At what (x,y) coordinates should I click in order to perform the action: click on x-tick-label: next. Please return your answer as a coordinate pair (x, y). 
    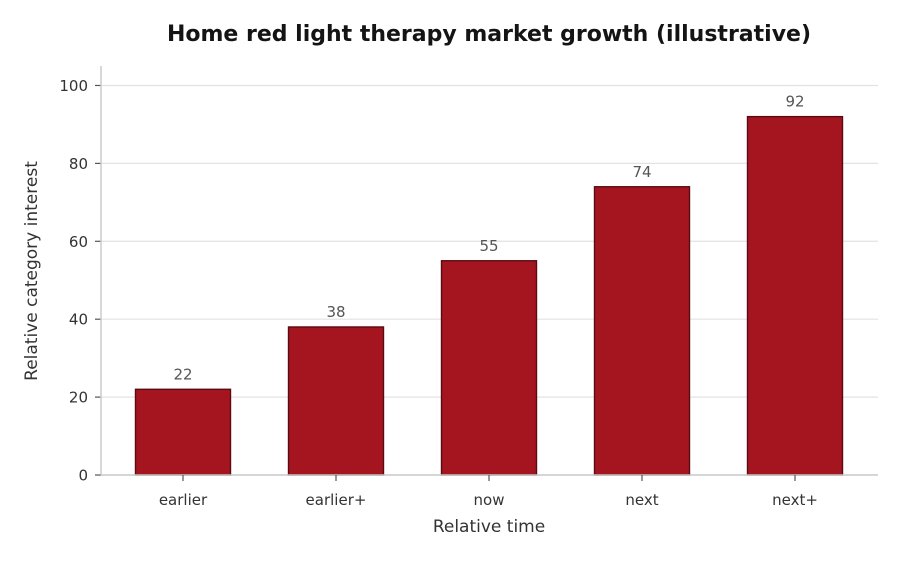
    Looking at the image, I should click on (641, 500).